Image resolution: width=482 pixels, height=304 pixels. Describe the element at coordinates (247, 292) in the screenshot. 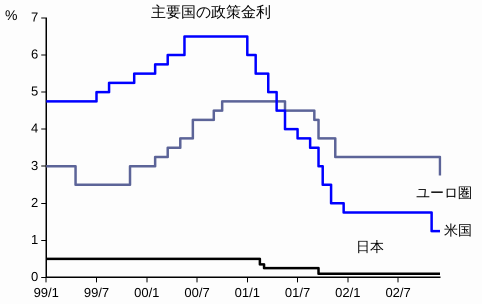

I see `x-tick-label: 01/1` at that location.